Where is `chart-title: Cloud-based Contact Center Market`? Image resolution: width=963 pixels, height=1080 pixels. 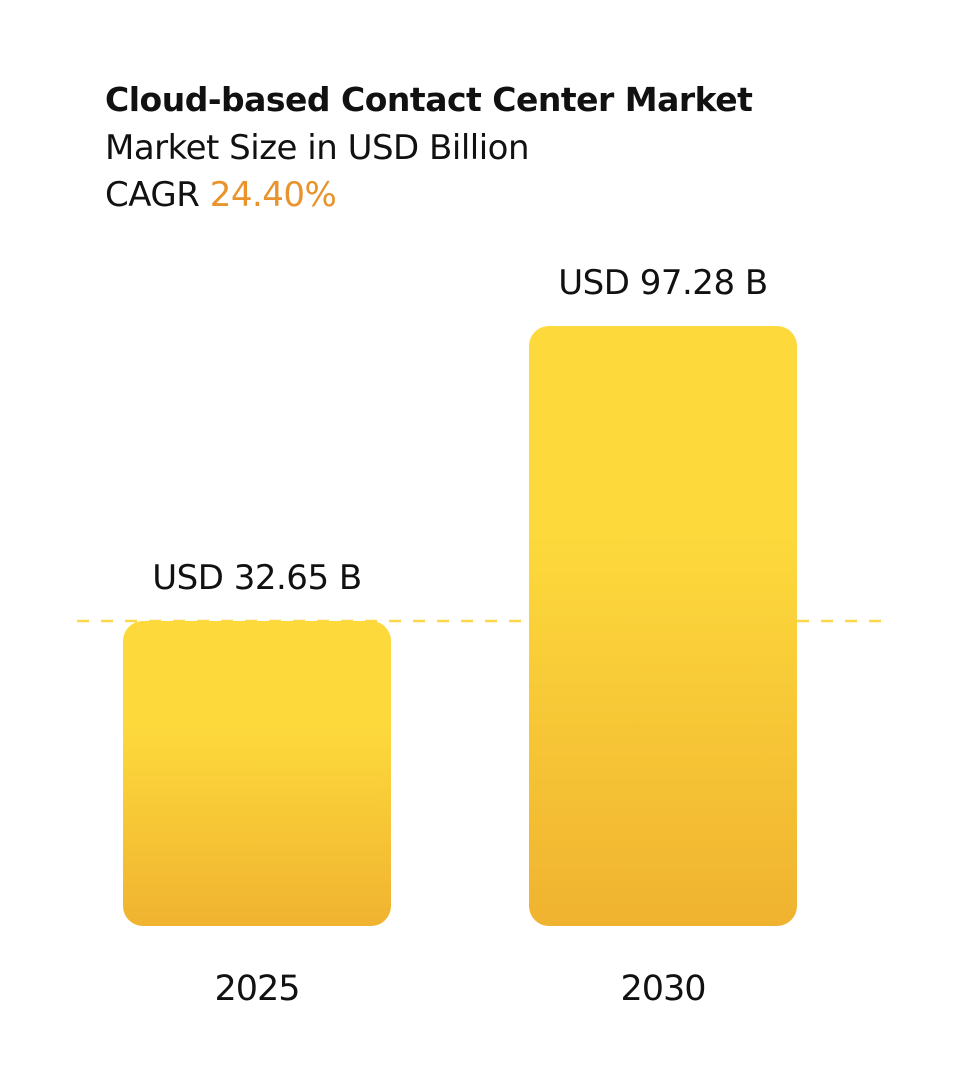 chart-title: Cloud-based Contact Center Market is located at coordinates (429, 99).